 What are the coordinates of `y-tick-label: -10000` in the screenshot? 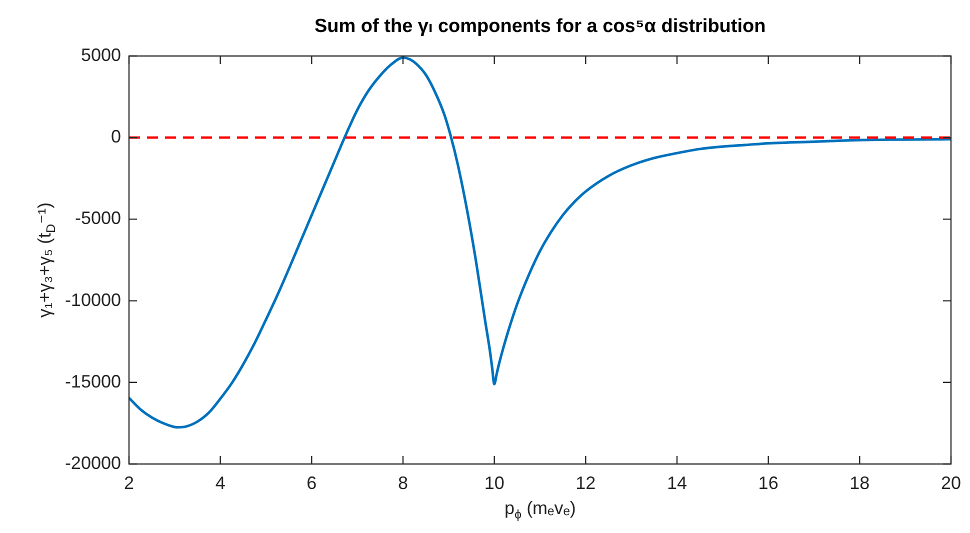 It's located at (92, 300).